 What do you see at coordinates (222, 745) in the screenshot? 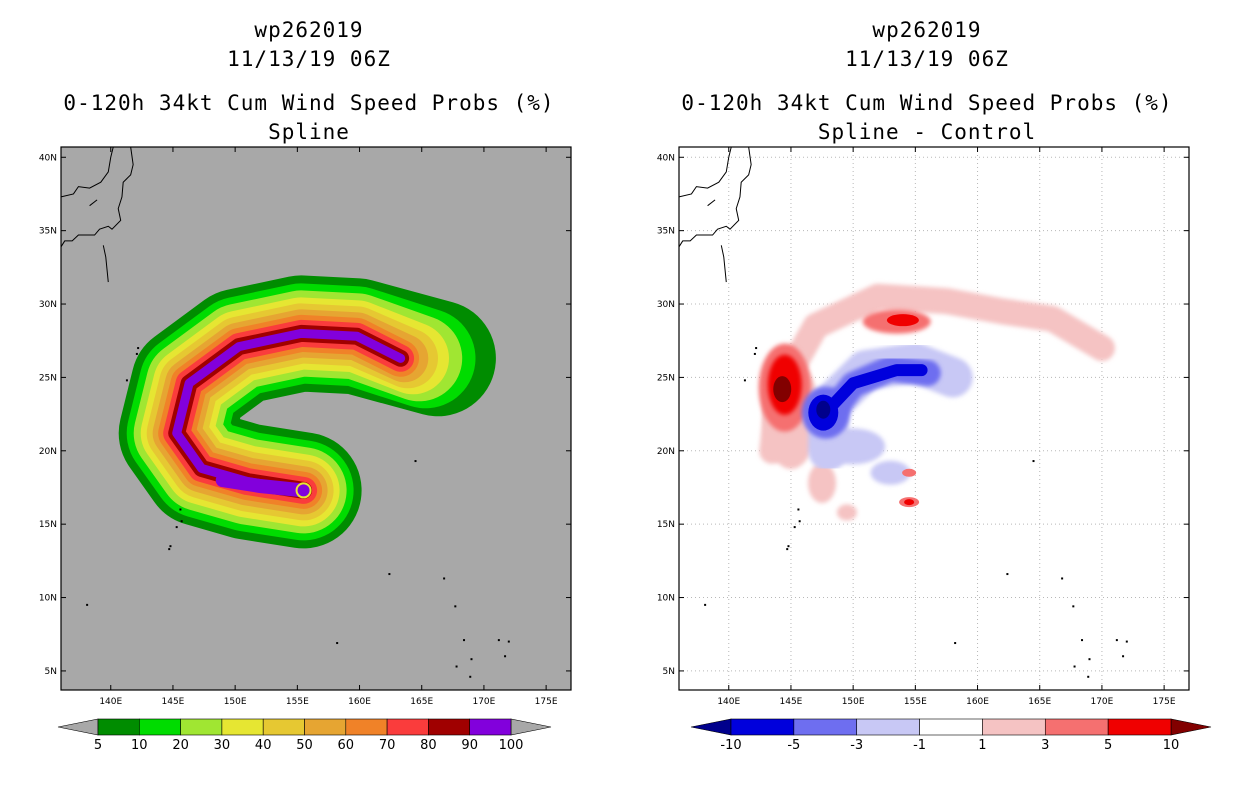
I see `colorbar-label: 30` at bounding box center [222, 745].